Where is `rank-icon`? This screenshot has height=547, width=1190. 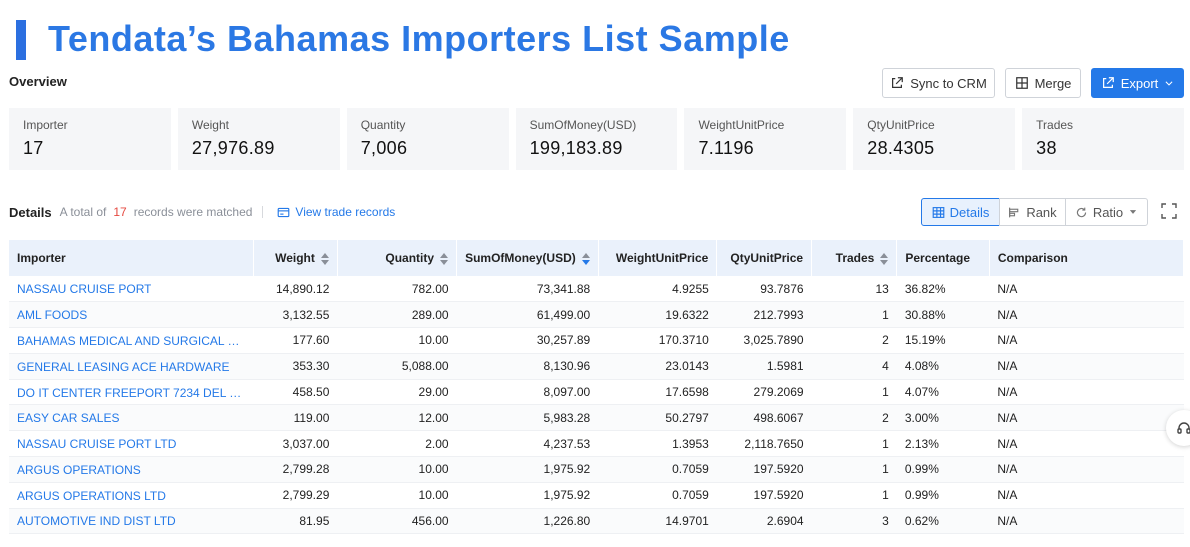
rank-icon is located at coordinates (1014, 212).